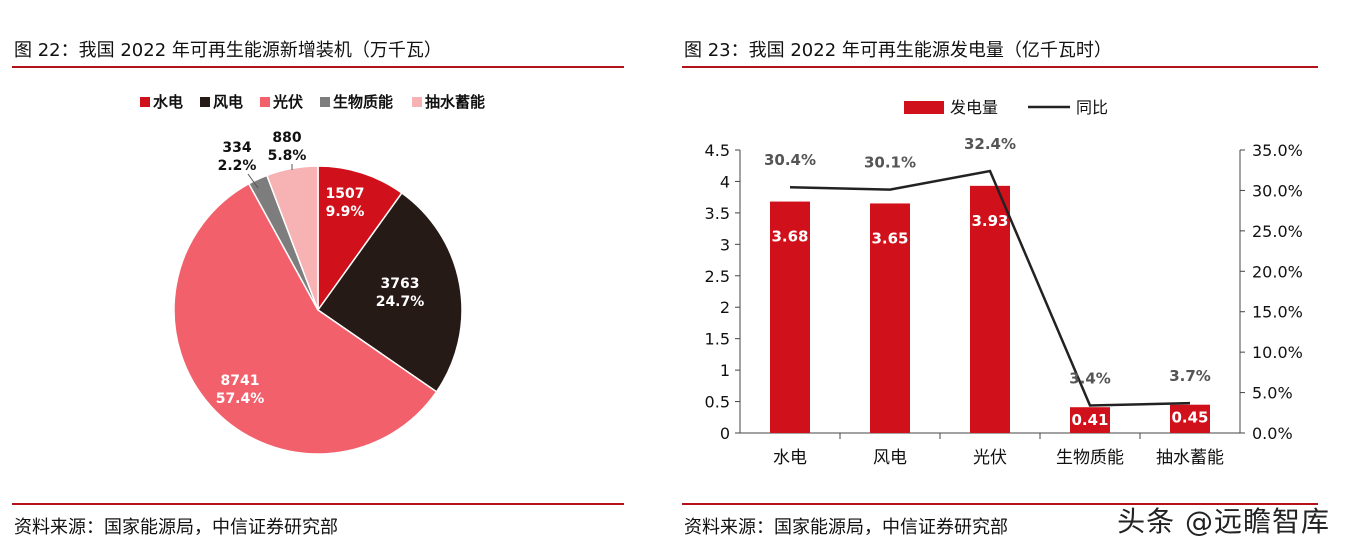  I want to click on y-tick-label-left: 4, so click(725, 181).